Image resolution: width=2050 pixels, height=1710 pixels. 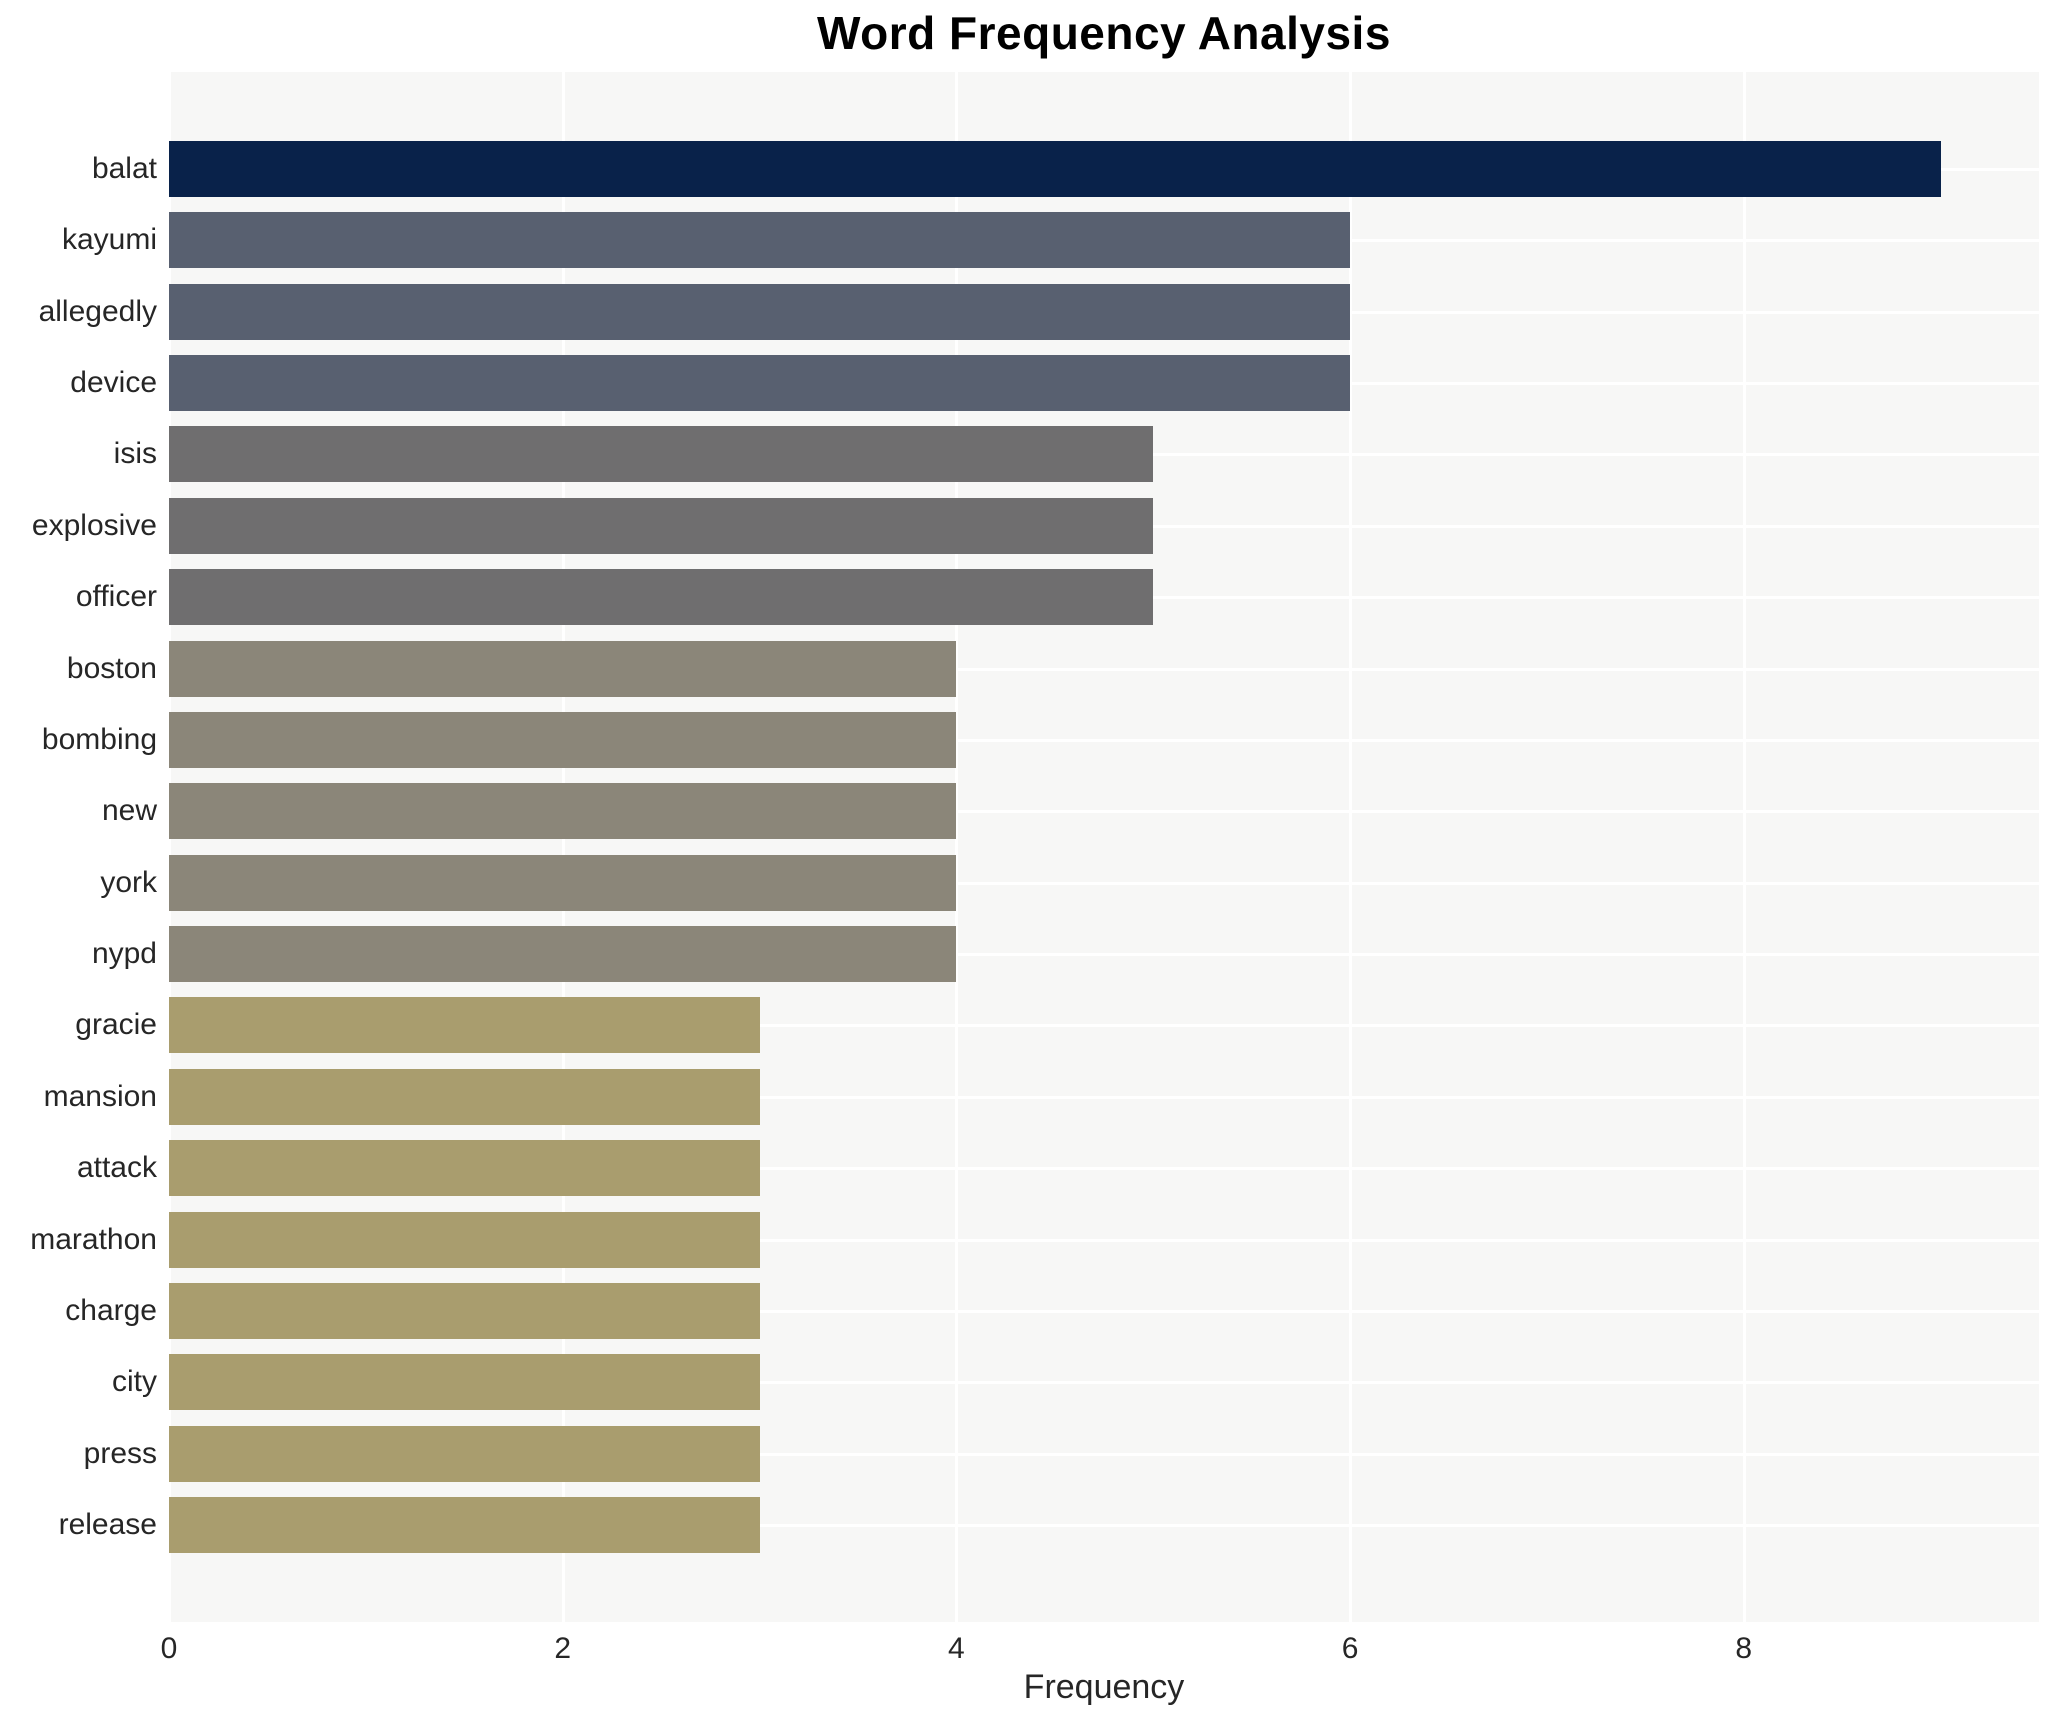 I want to click on y-tick-label: charge, so click(x=111, y=1310).